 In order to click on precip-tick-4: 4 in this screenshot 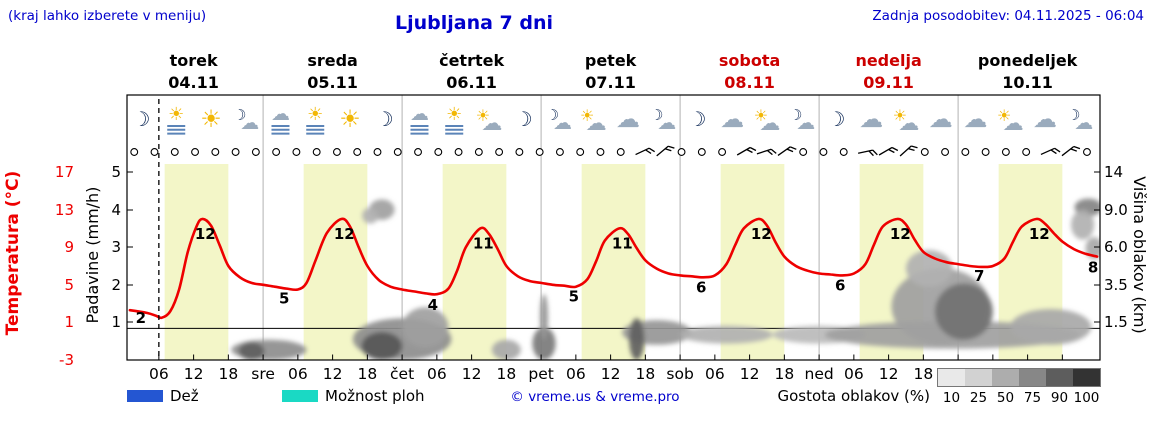, I will do `click(116, 209)`.